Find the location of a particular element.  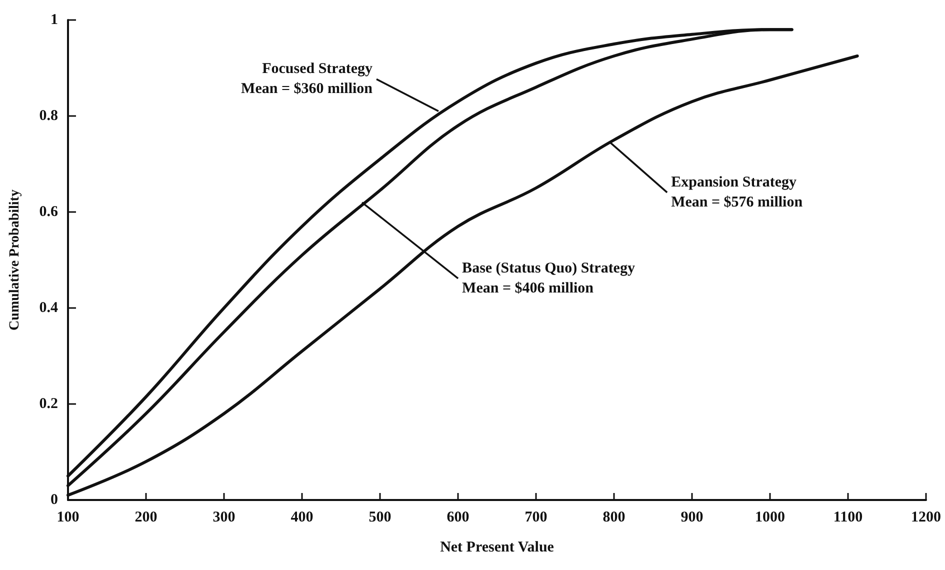

x-tick-label: 900 is located at coordinates (692, 518).